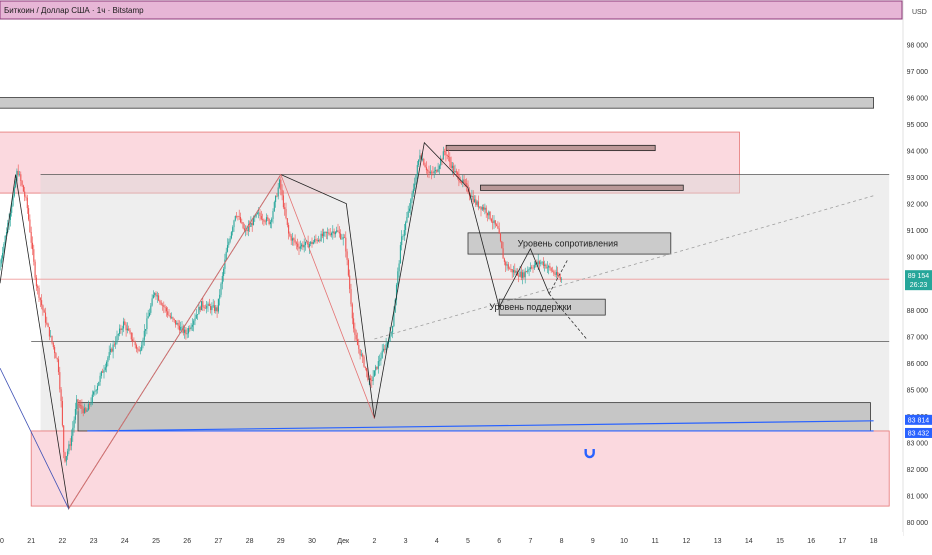  What do you see at coordinates (919, 420) in the screenshot?
I see `level-value: 83 814` at bounding box center [919, 420].